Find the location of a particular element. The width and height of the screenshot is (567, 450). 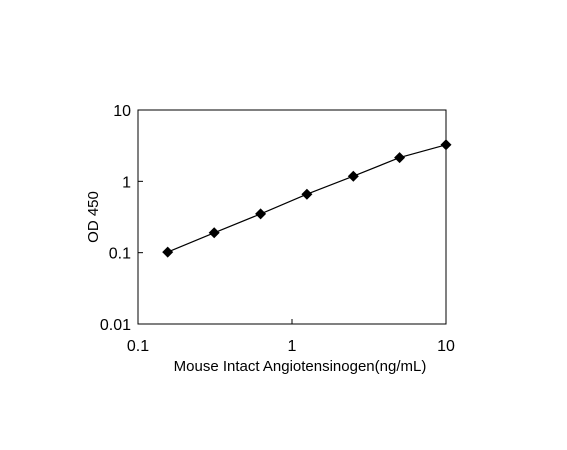

x-tick-label: 0.1 is located at coordinates (138, 346).